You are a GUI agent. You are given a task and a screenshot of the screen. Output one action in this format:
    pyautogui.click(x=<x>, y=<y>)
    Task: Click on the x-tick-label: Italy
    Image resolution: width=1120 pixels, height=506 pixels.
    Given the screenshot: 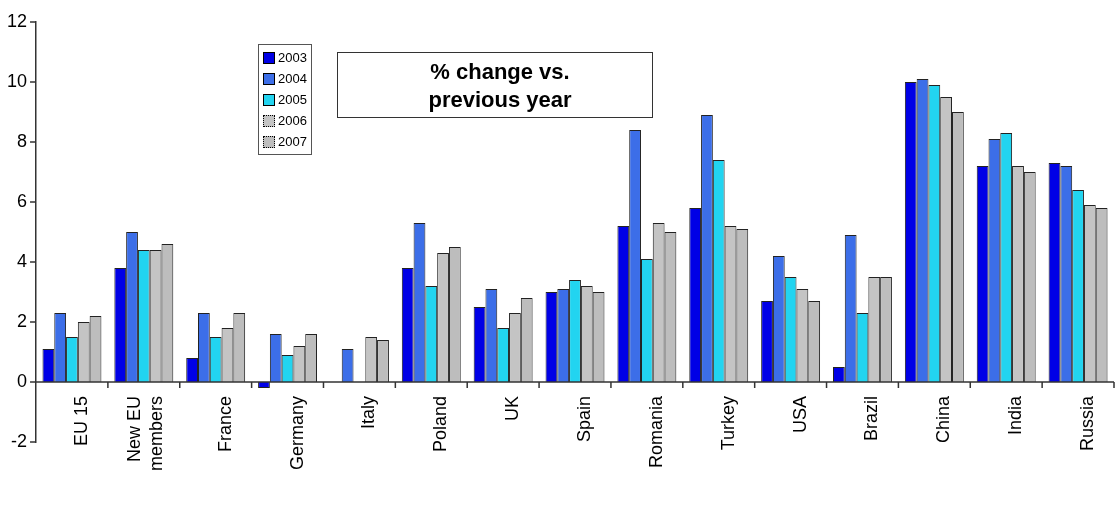 What is the action you would take?
    pyautogui.click(x=368, y=413)
    